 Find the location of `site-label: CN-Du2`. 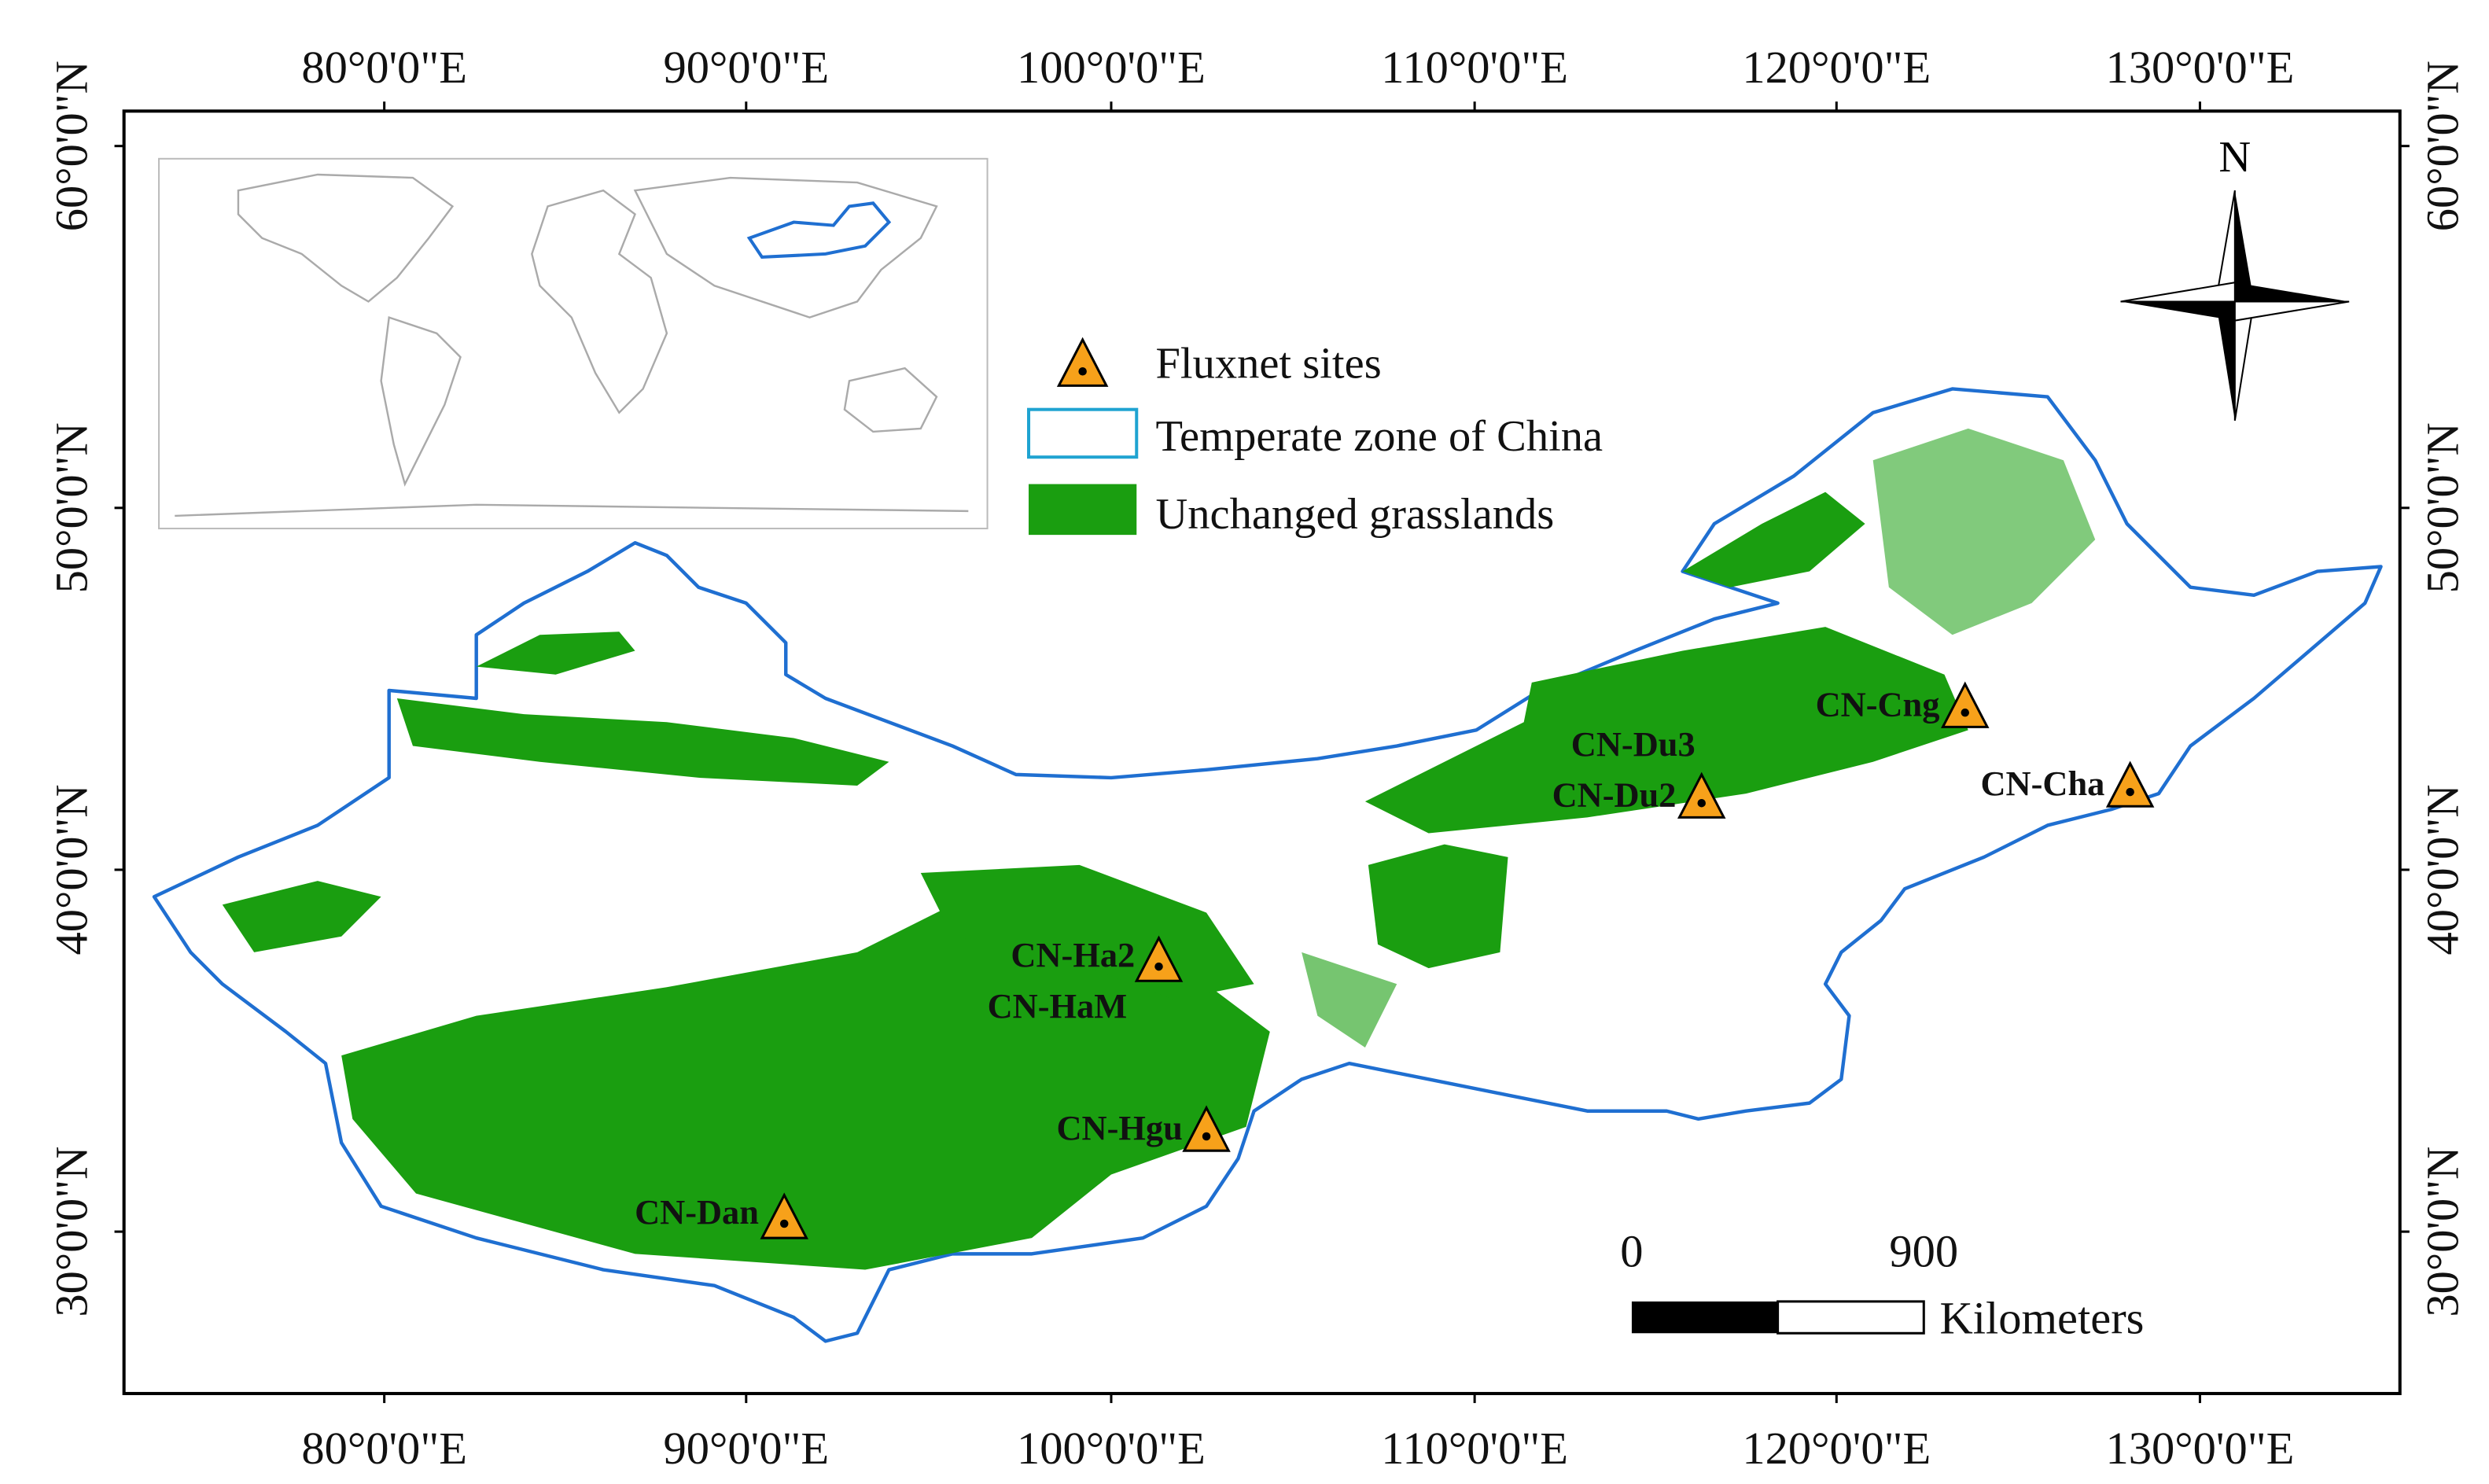

site-label: CN-Du2 is located at coordinates (1615, 794).